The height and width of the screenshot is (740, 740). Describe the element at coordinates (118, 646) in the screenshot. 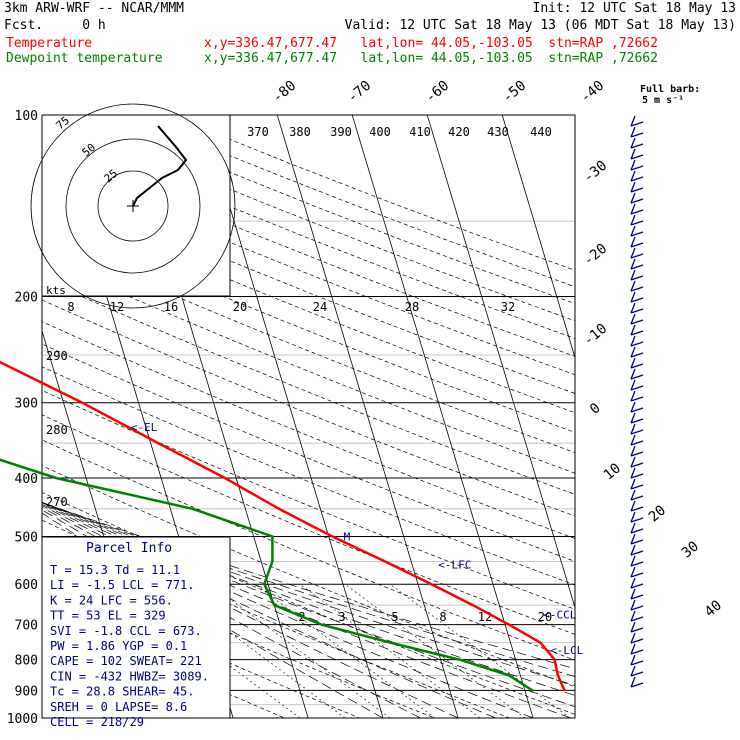

I see `parcel-info-line: PW = 1.86 YGP = 0.1` at that location.